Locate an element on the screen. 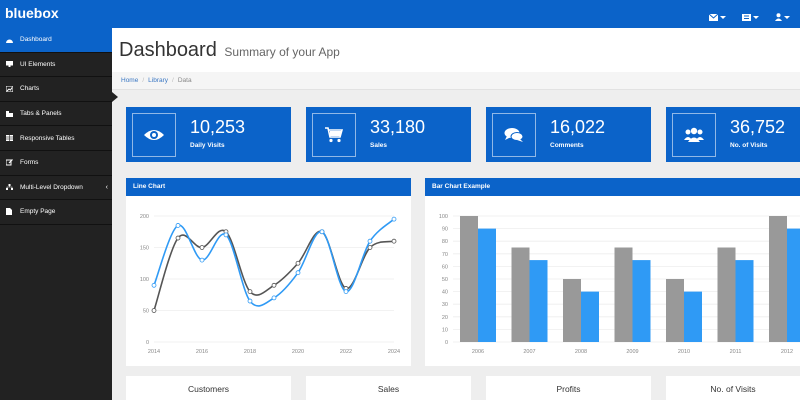  sidebar-item-dashboard: Dashboard is located at coordinates (56, 40).